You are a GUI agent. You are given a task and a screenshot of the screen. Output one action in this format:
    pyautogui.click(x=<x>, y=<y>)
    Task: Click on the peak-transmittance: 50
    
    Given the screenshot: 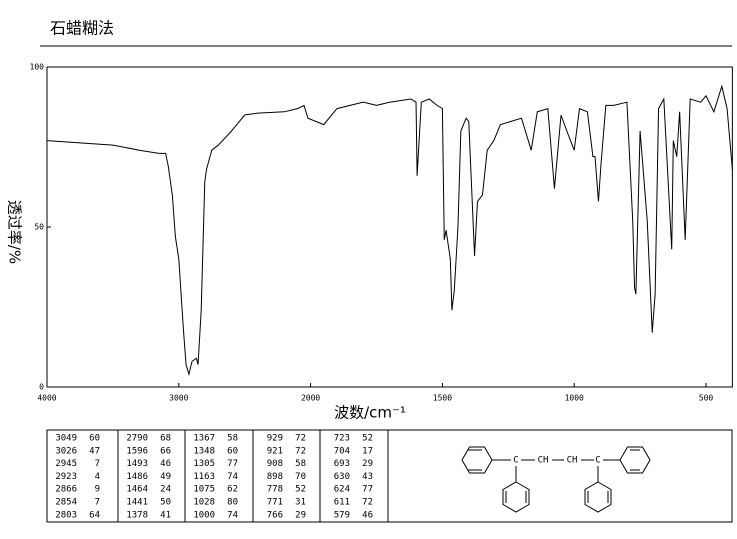 What is the action you would take?
    pyautogui.click(x=165, y=503)
    